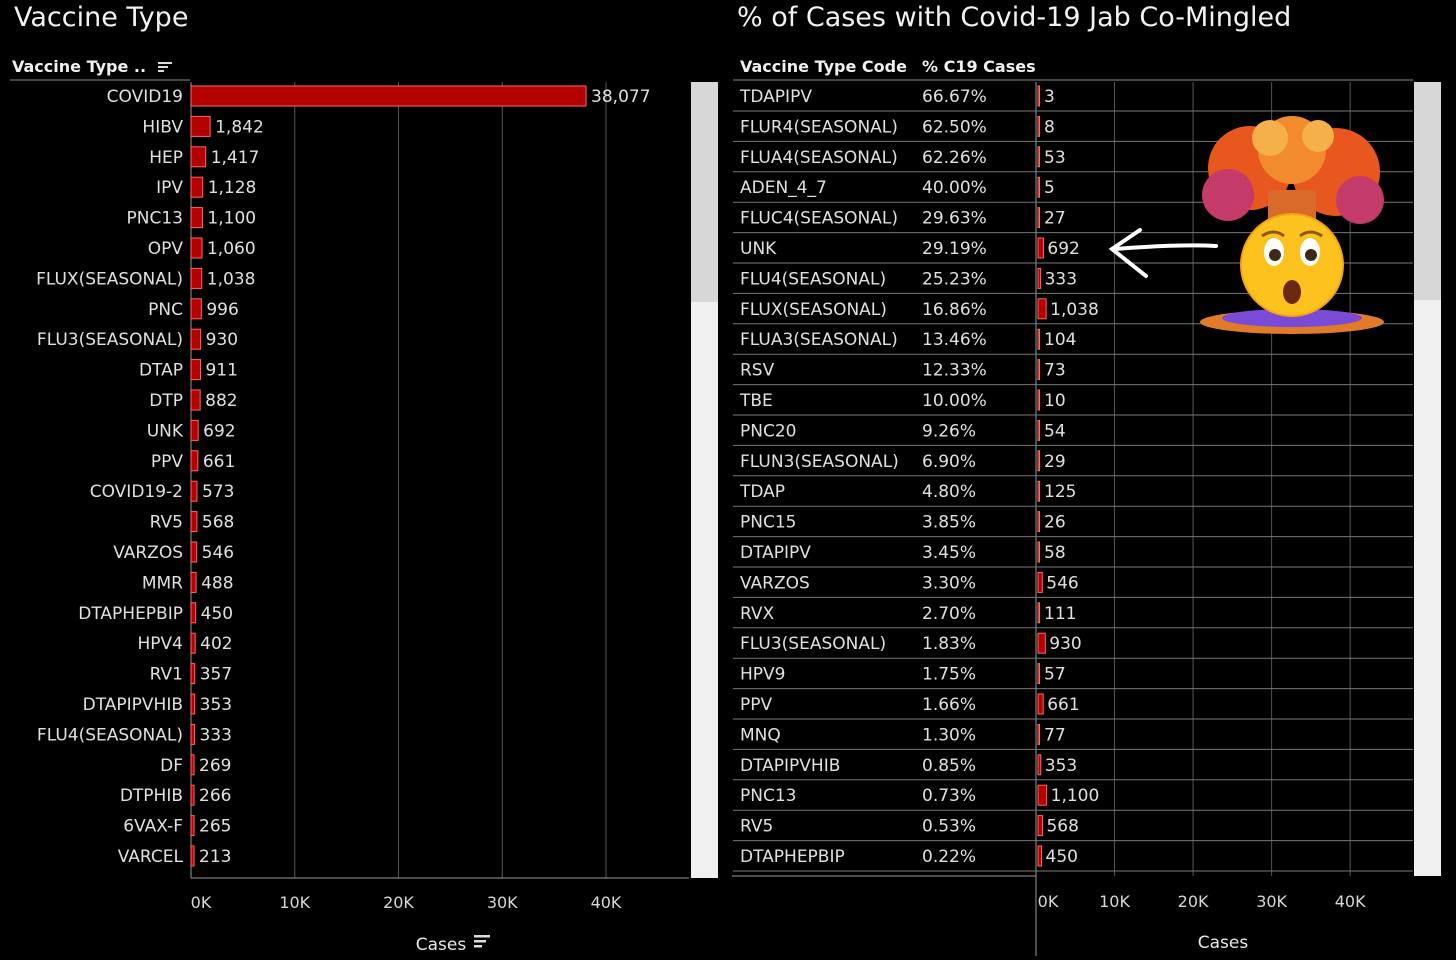 The width and height of the screenshot is (1456, 960). Describe the element at coordinates (954, 219) in the screenshot. I see `pct-c19-cell: 29.63%` at that location.